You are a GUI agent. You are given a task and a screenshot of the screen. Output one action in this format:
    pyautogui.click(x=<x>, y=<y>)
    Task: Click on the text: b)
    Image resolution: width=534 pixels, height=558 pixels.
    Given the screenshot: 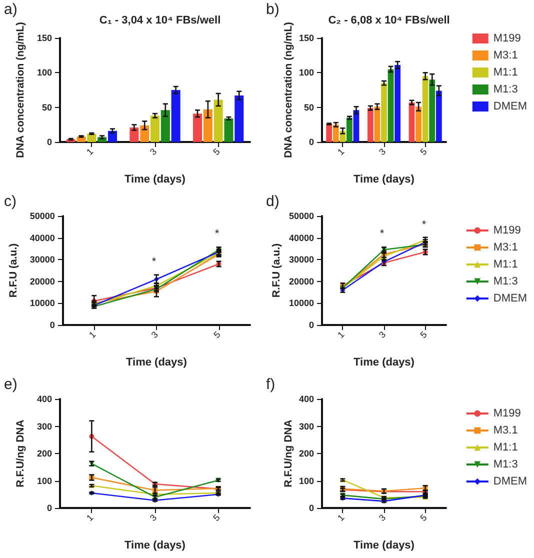 What is the action you would take?
    pyautogui.click(x=273, y=9)
    